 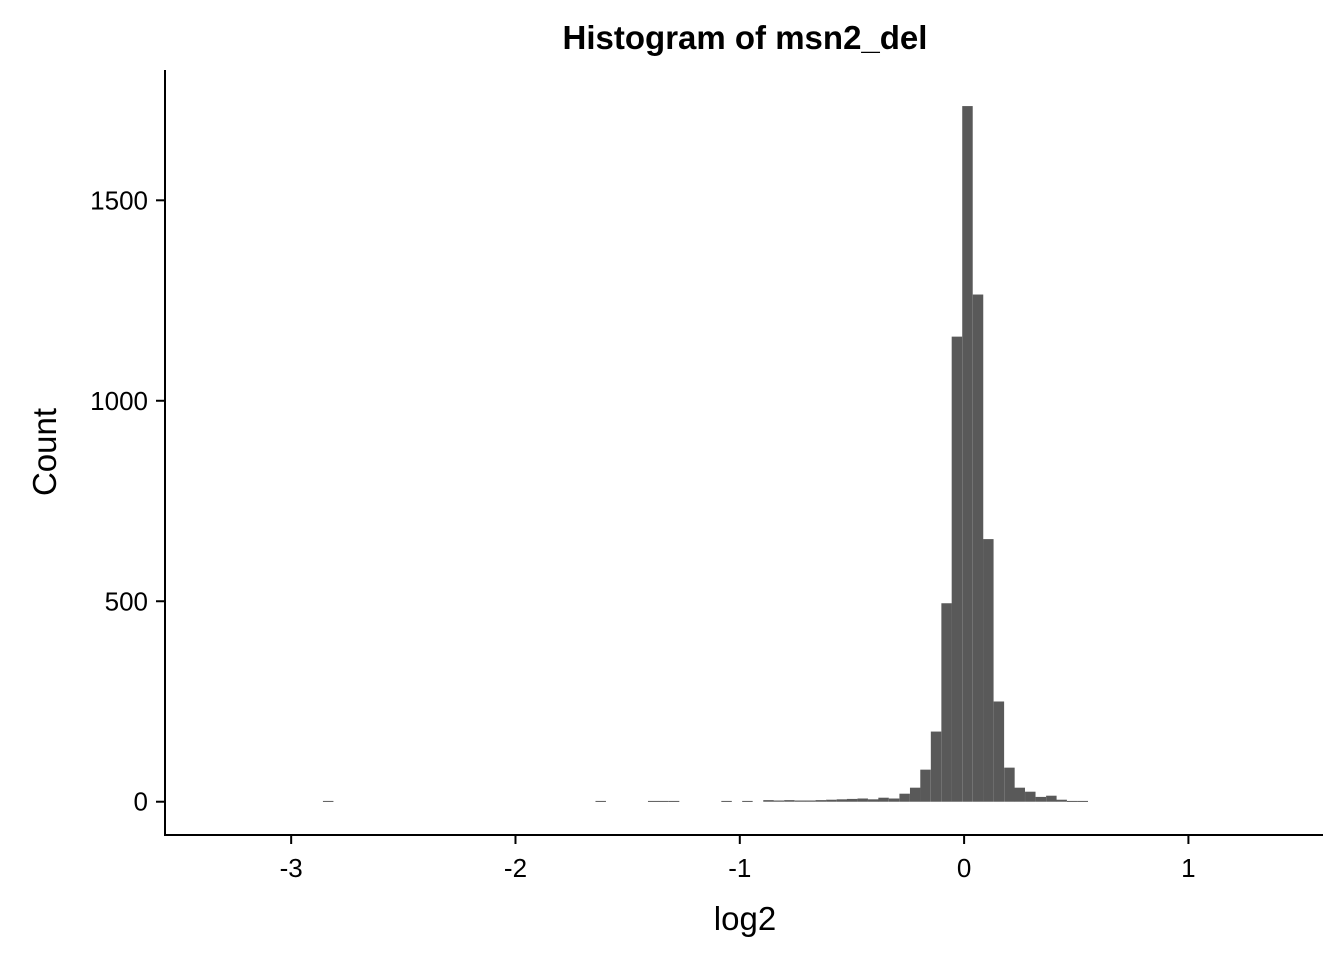 I want to click on y-tick-label: 500, so click(x=126, y=601).